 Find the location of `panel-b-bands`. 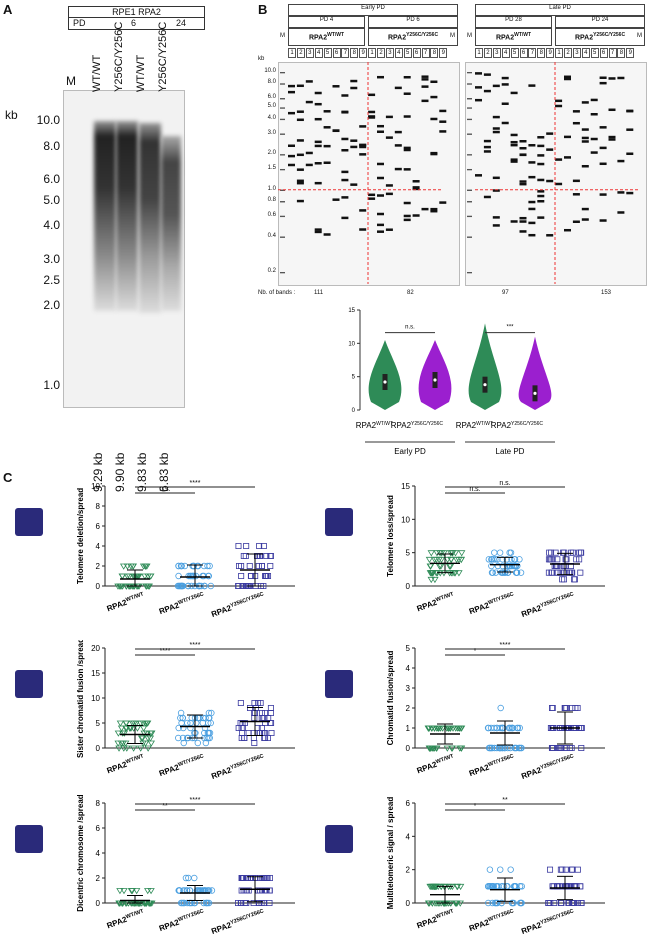

panel-b-bands is located at coordinates (458, 173).